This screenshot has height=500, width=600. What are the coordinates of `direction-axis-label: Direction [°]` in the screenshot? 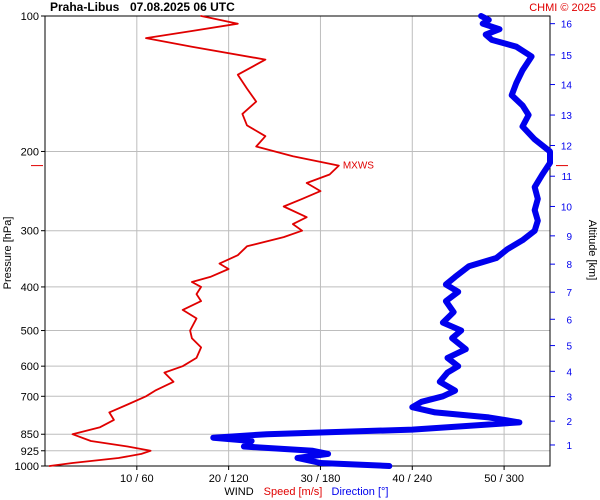 It's located at (360, 492).